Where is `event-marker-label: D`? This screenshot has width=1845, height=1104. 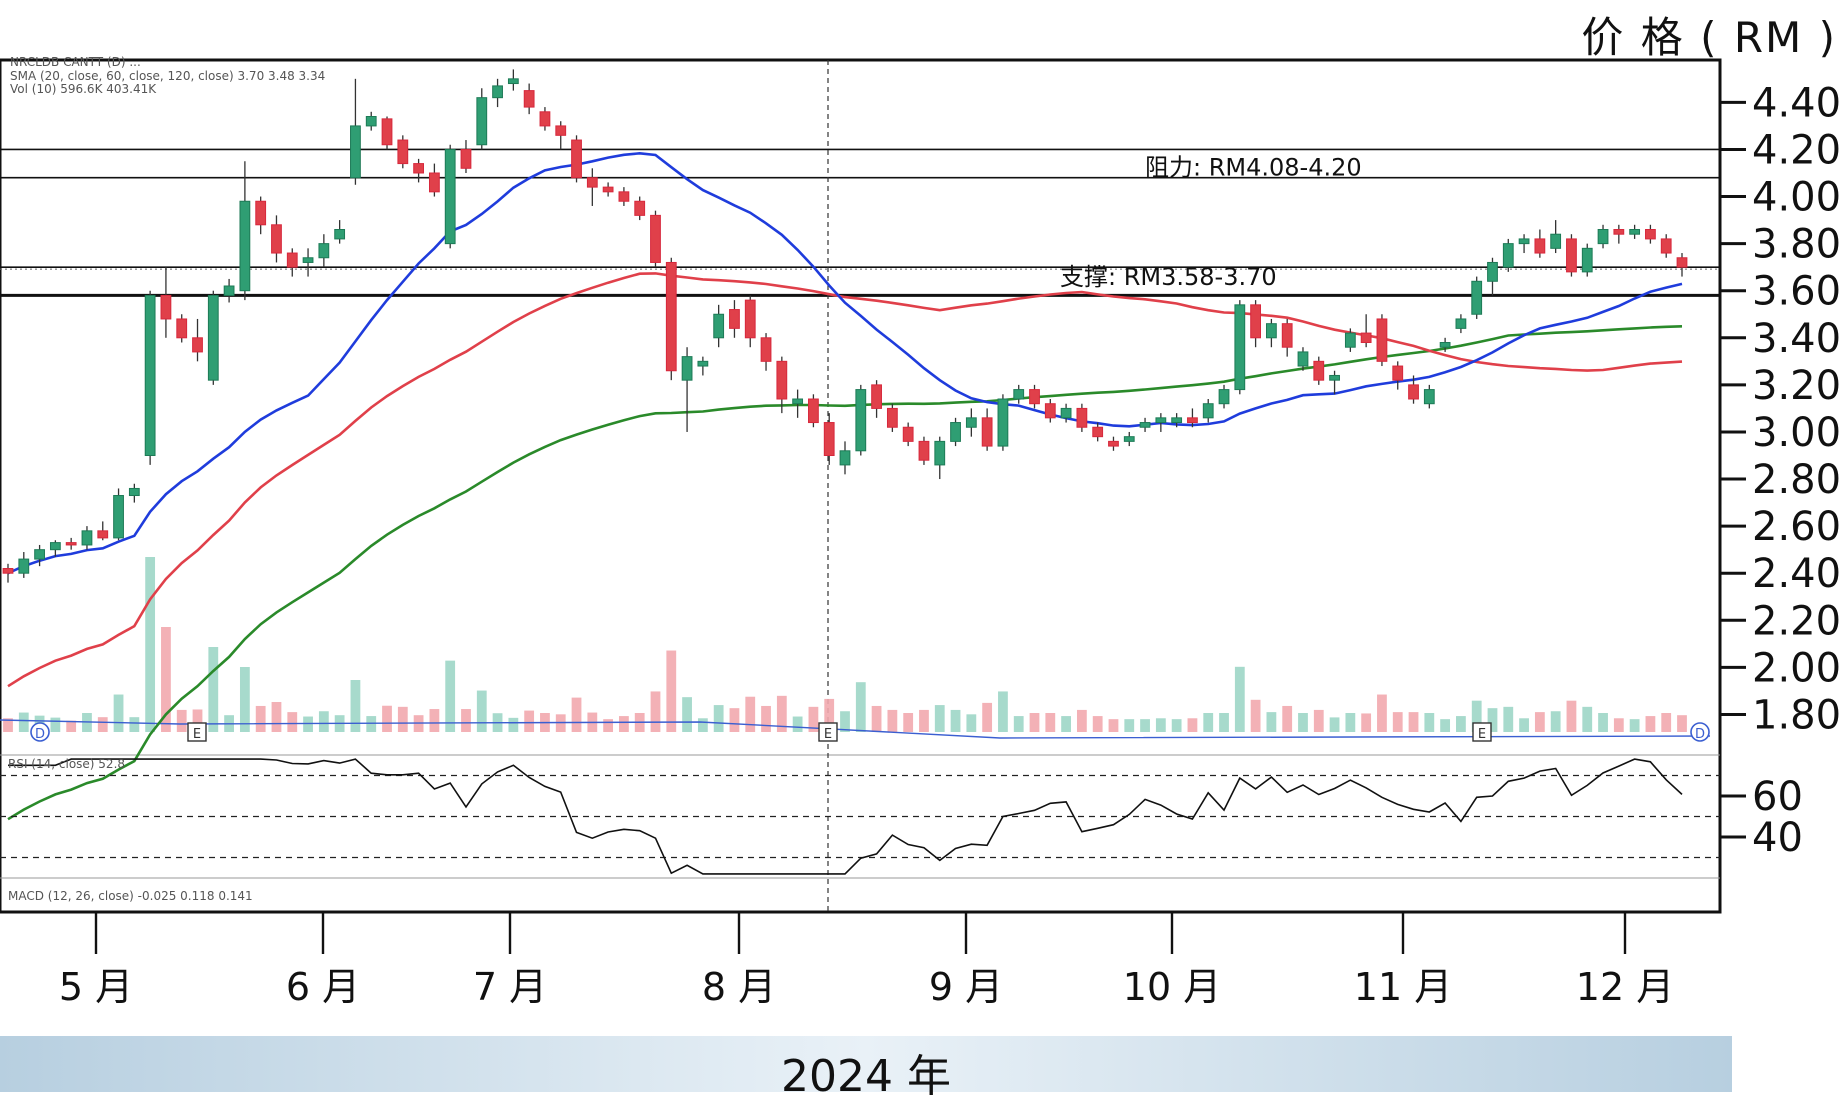
event-marker-label: D is located at coordinates (40, 734).